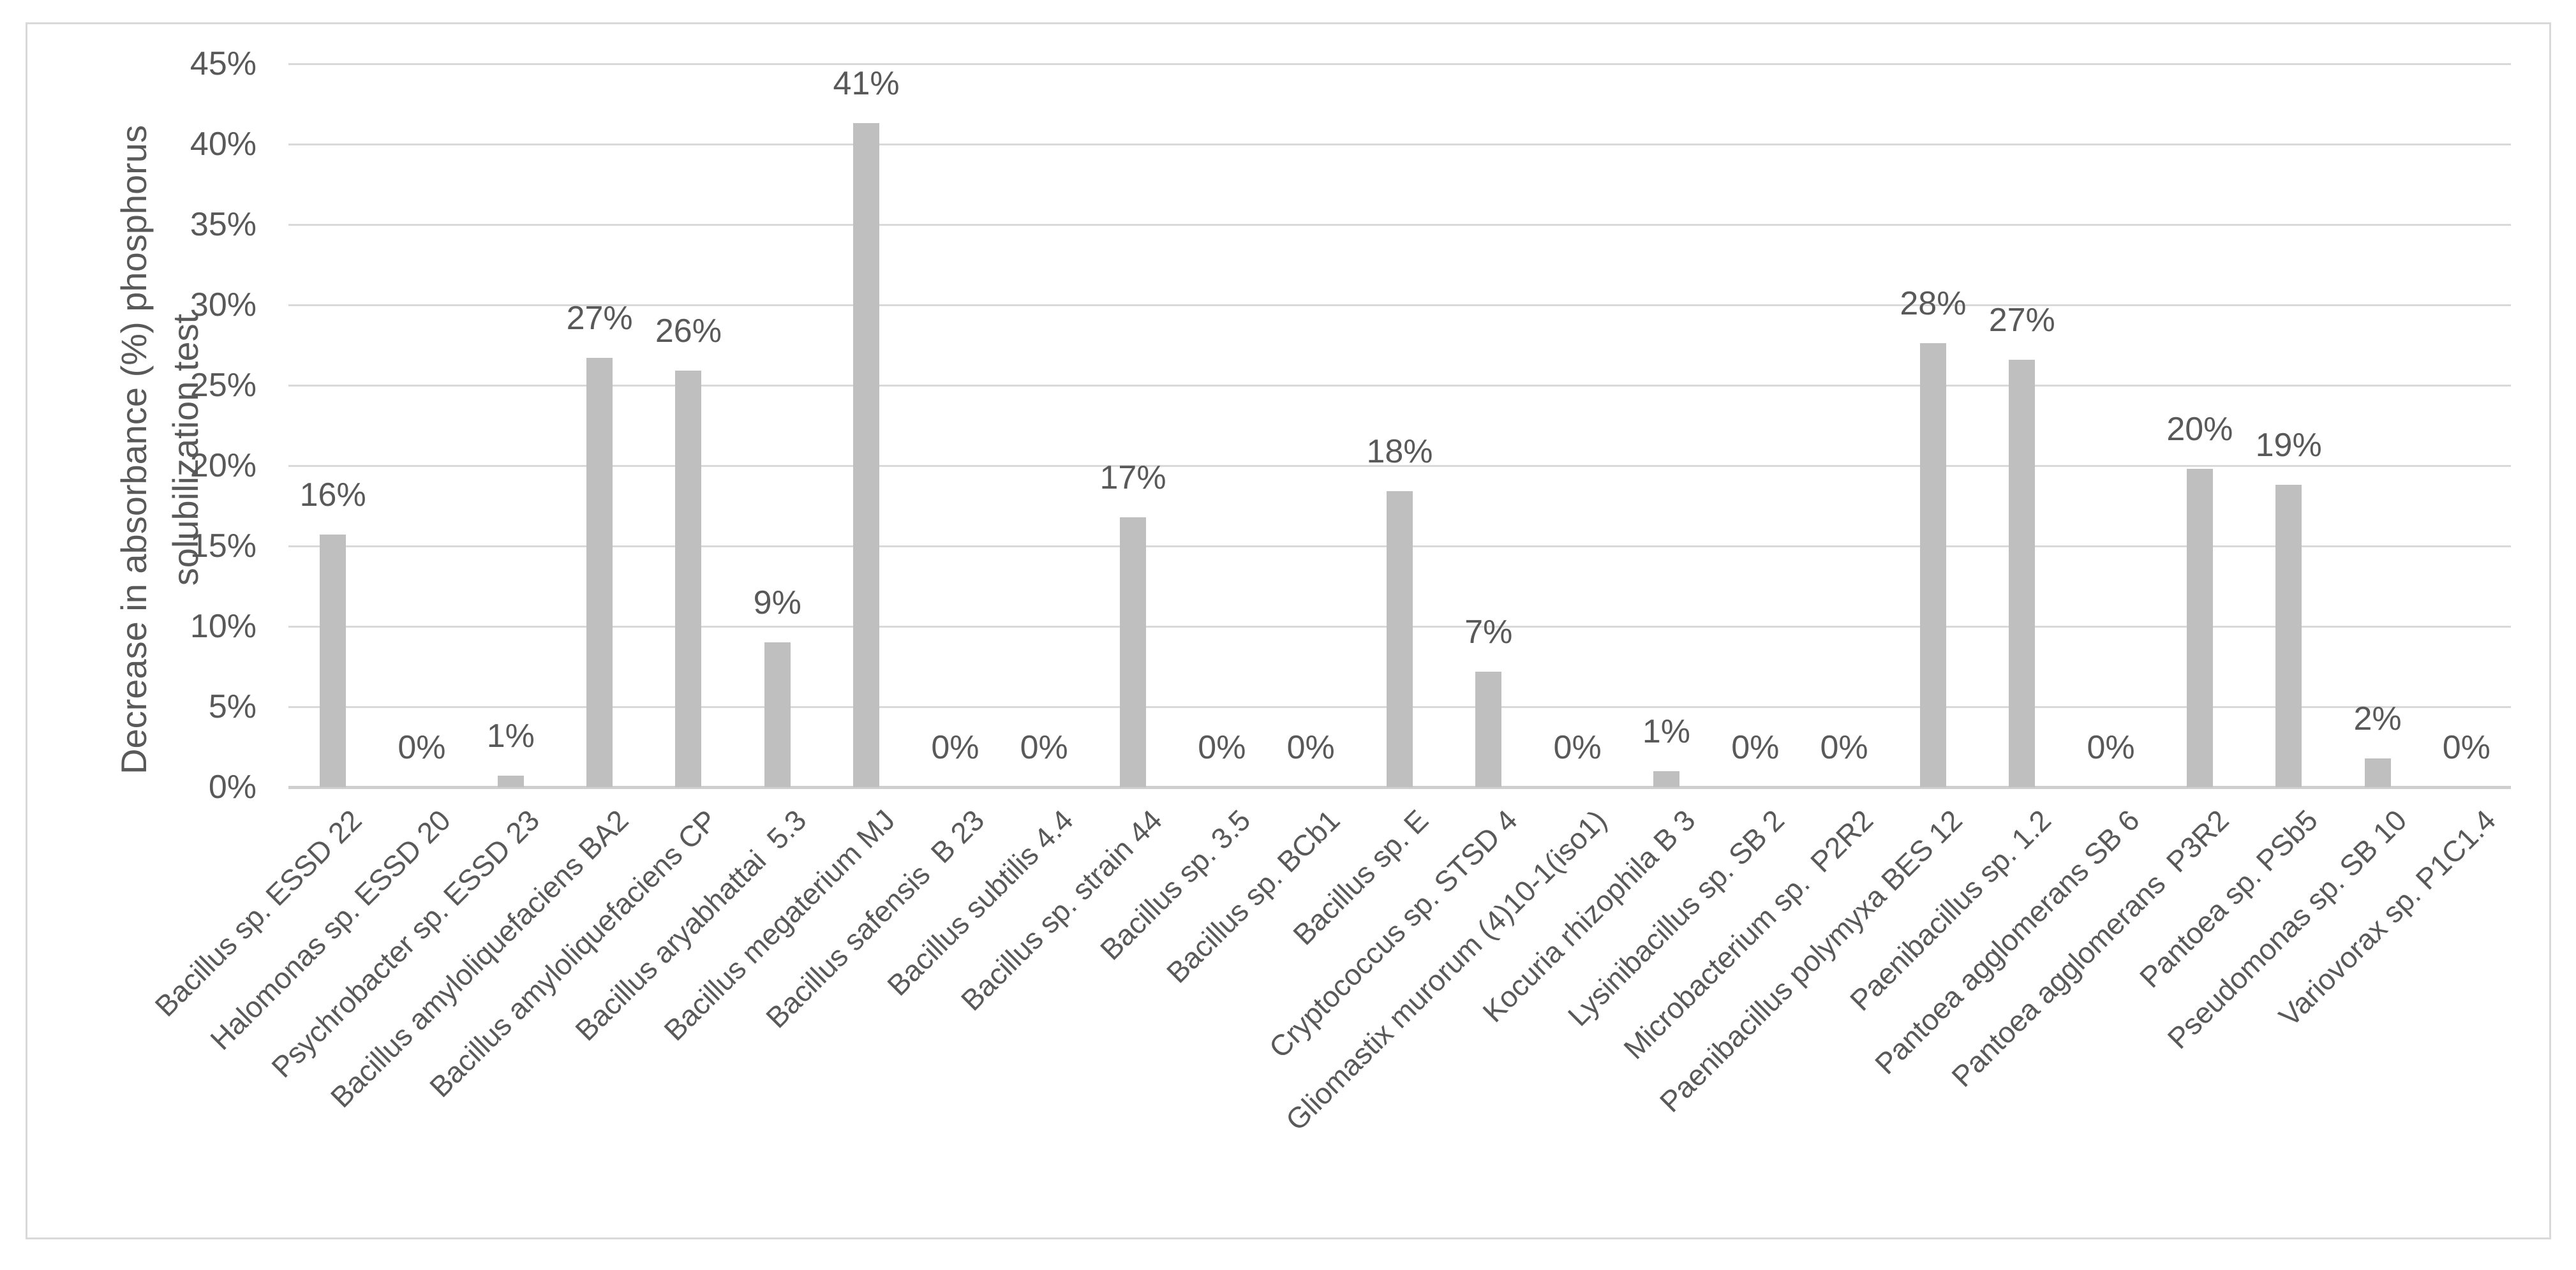 The image size is (2576, 1270). What do you see at coordinates (2288, 445) in the screenshot?
I see `bar-value-label: 19%` at bounding box center [2288, 445].